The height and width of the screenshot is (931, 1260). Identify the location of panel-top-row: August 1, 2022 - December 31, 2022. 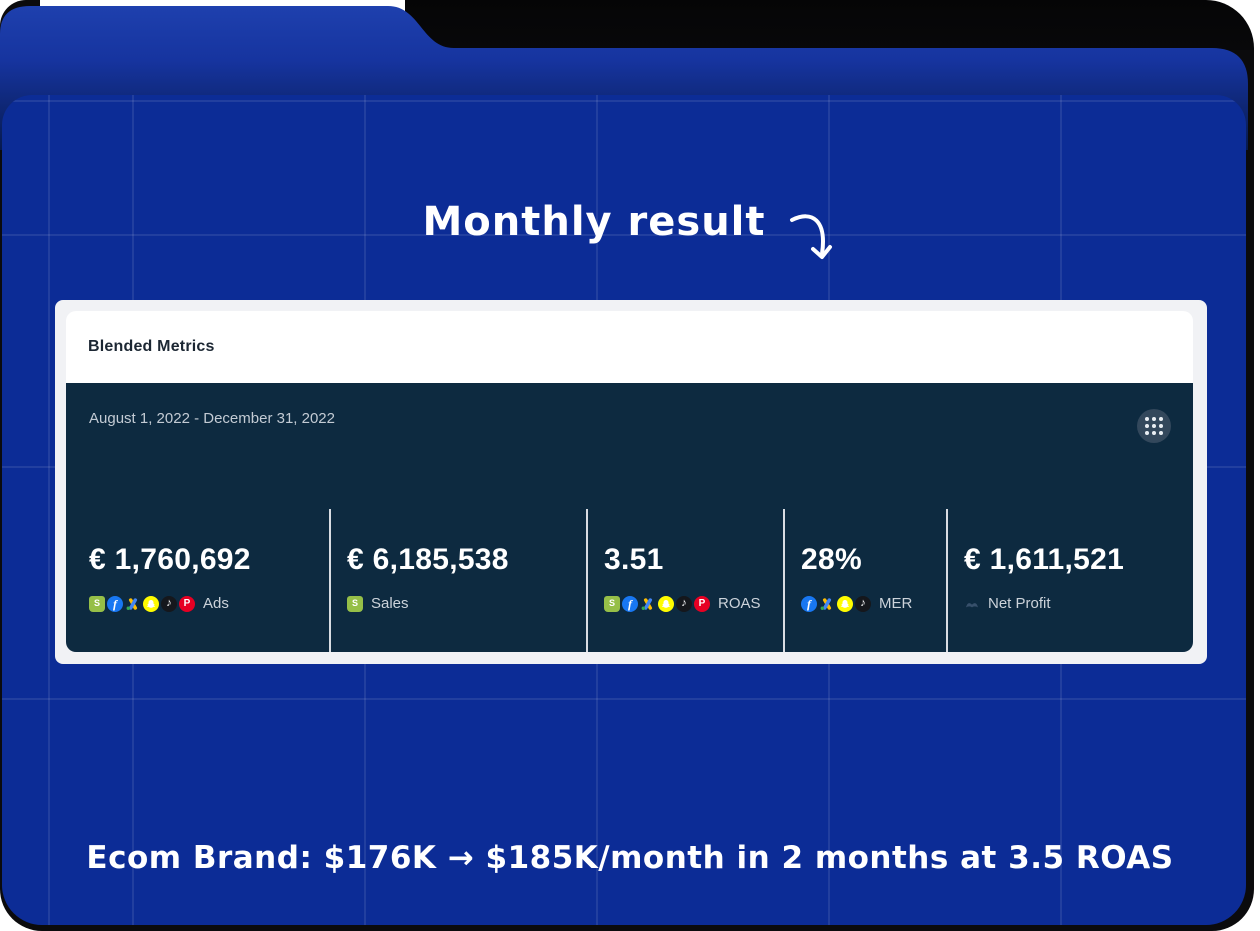
(629, 413).